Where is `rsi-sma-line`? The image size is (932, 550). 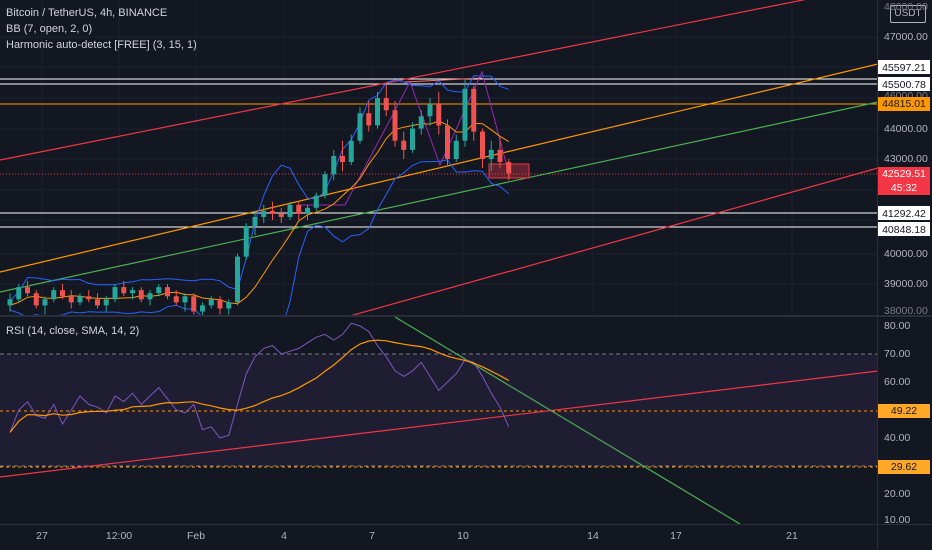
rsi-sma-line is located at coordinates (259, 386).